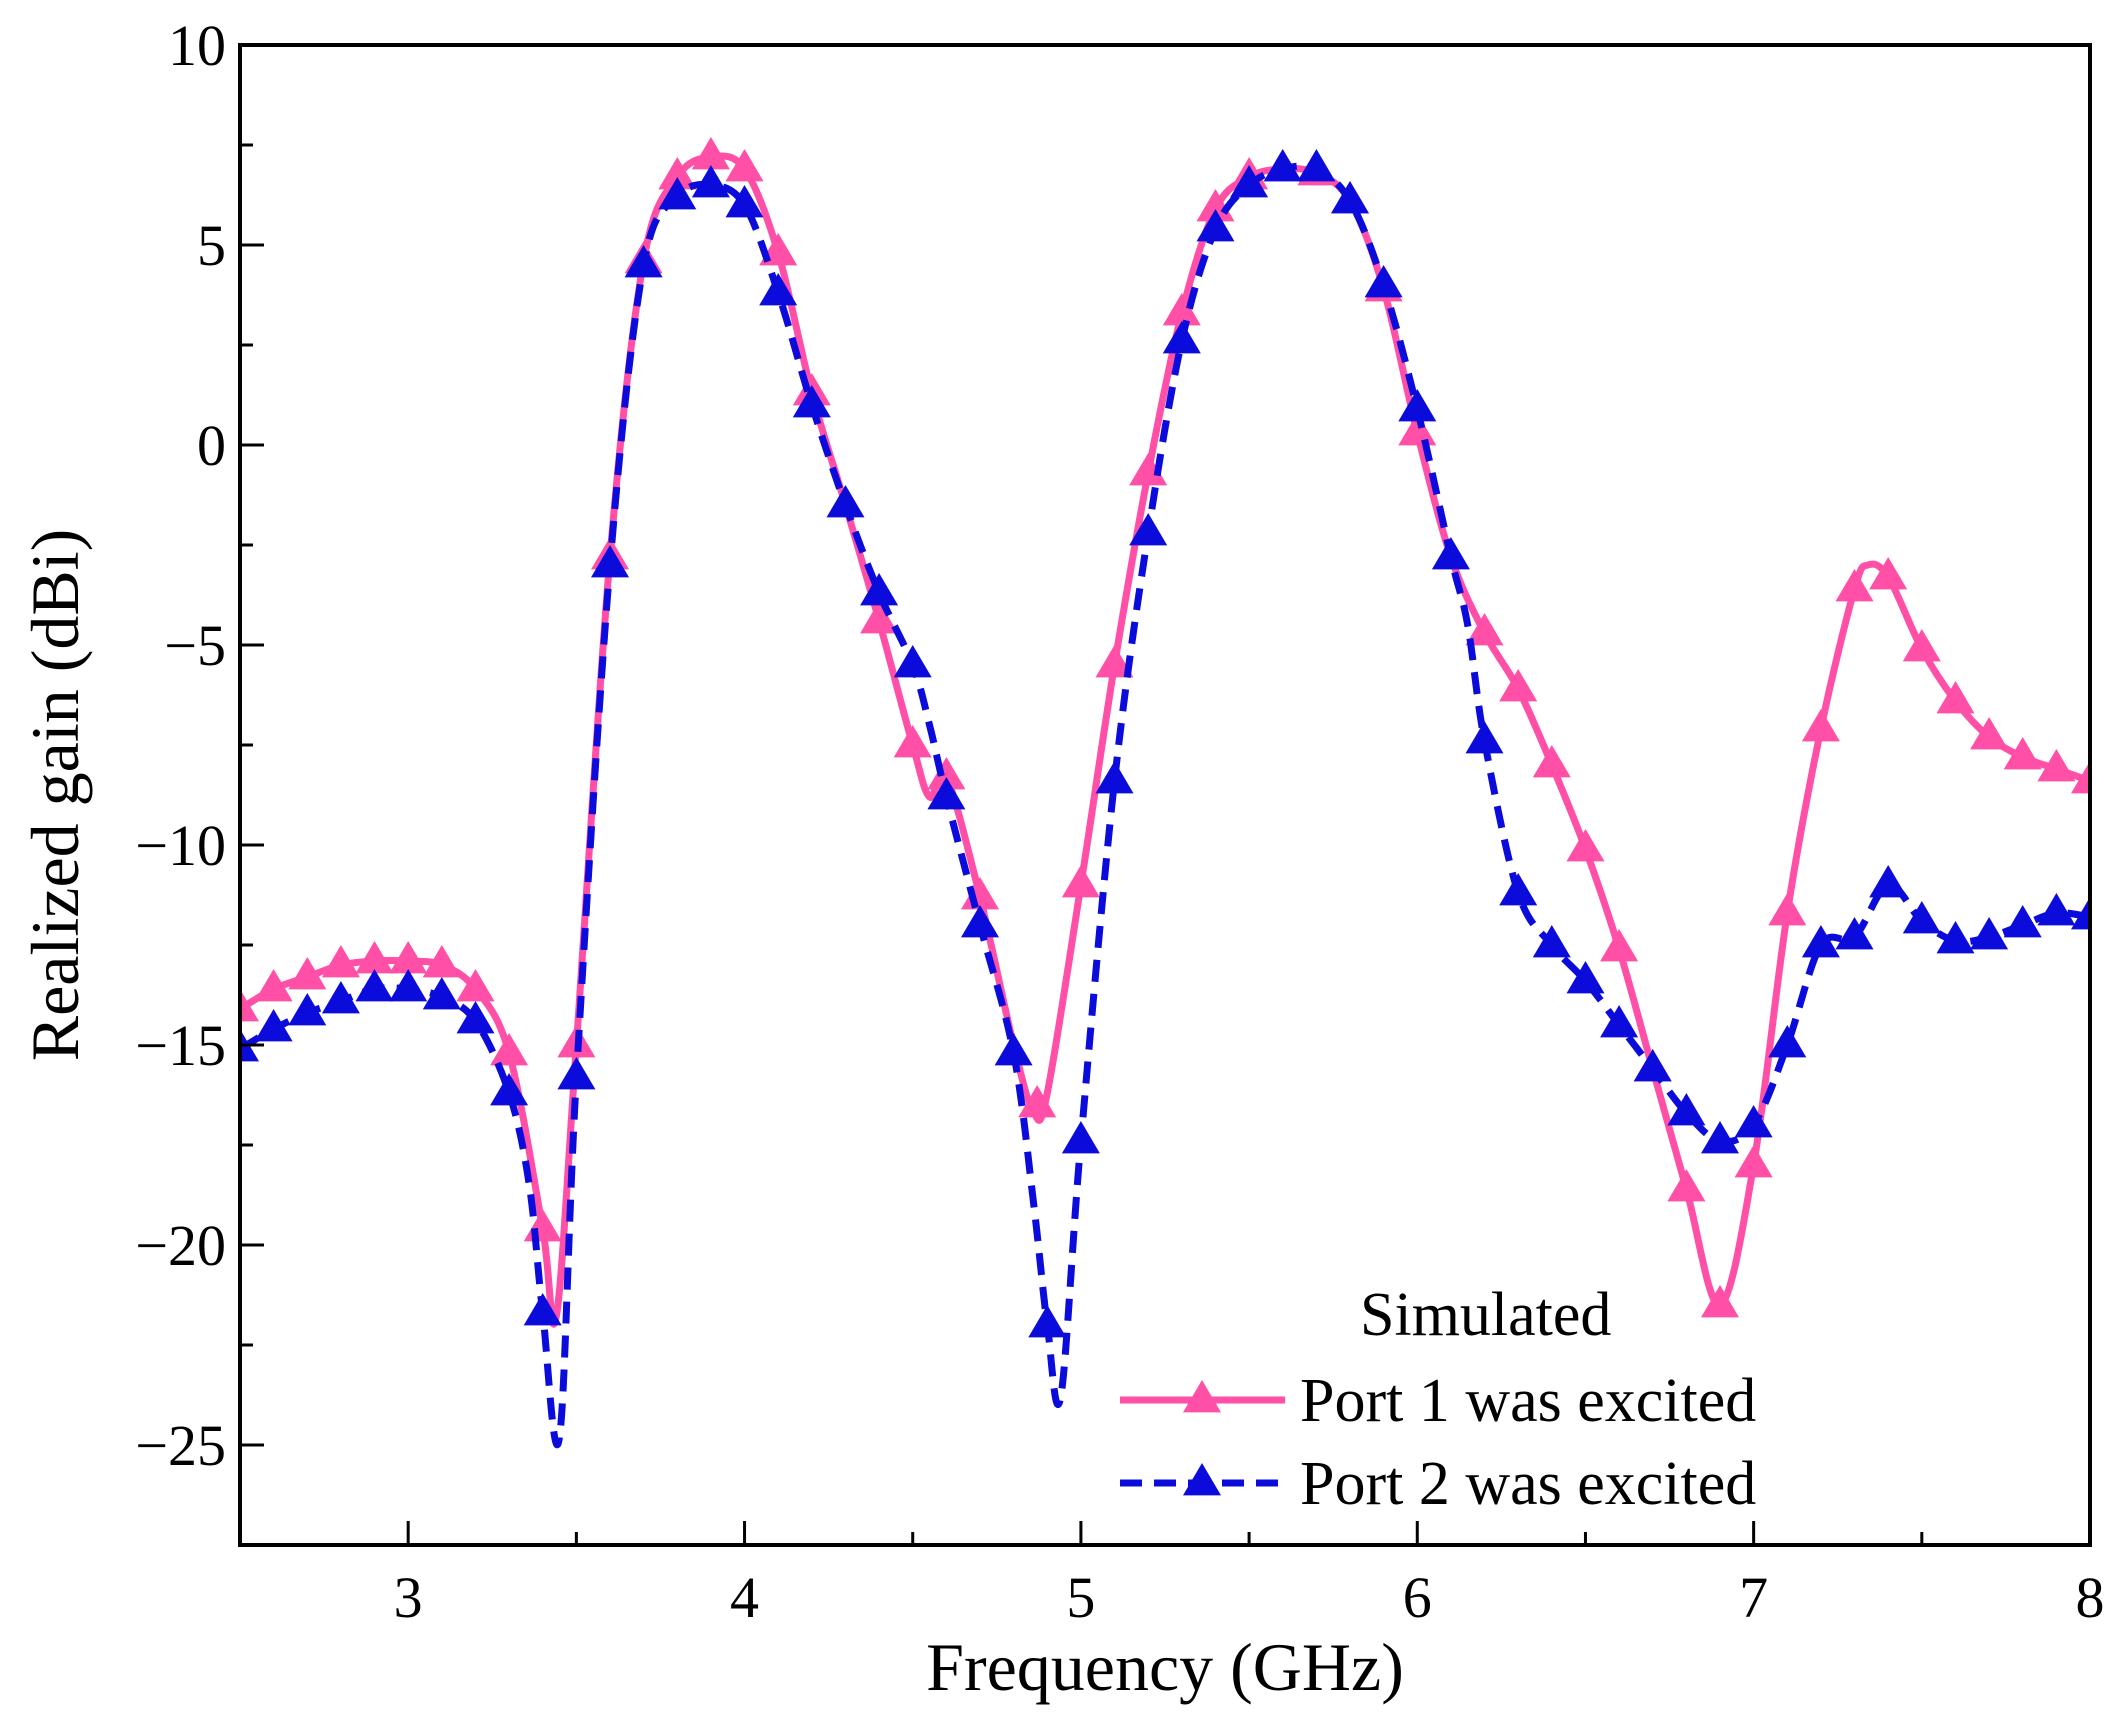 Image resolution: width=2124 pixels, height=1724 pixels. I want to click on y-tick-label: −10, so click(180, 845).